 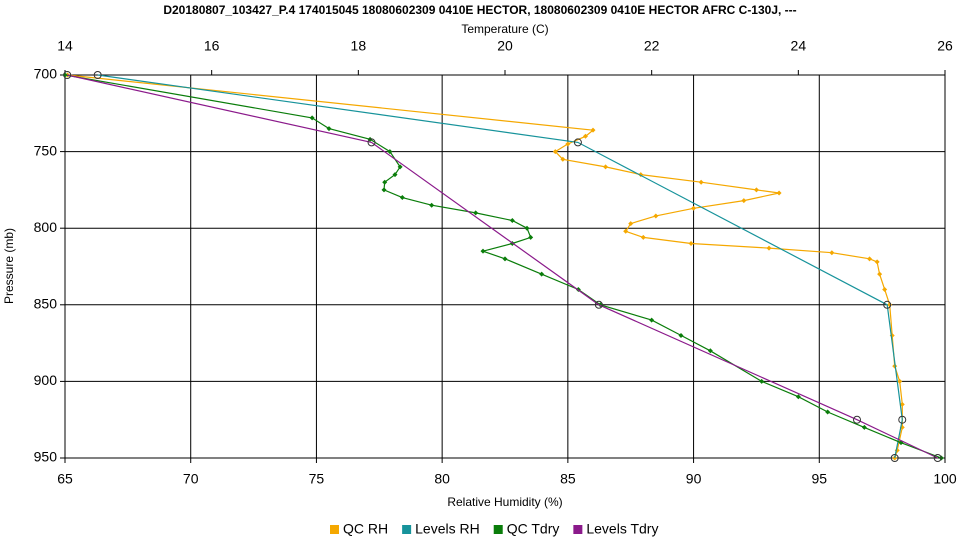 What do you see at coordinates (442, 479) in the screenshot?
I see `x-tick-label: 80` at bounding box center [442, 479].